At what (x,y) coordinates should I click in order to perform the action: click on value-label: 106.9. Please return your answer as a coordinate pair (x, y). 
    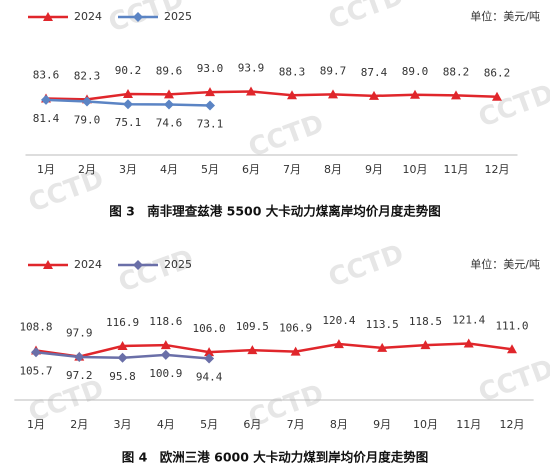
    Looking at the image, I should click on (295, 328).